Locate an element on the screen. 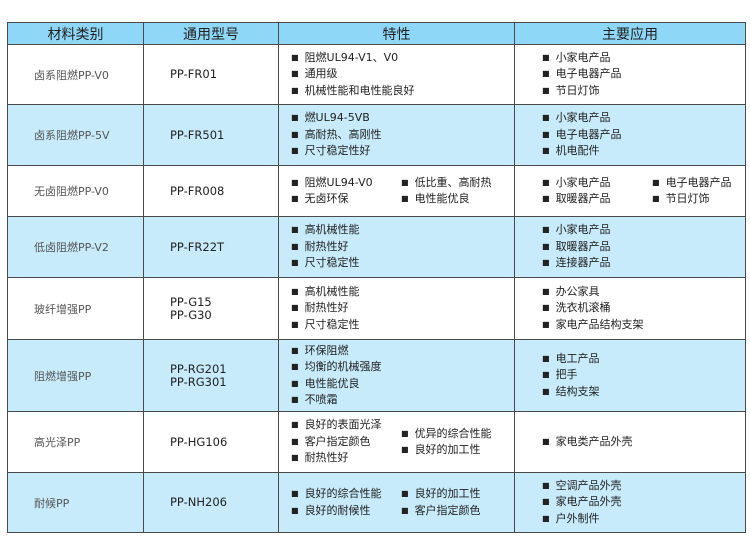  features-item: 高机械性能 is located at coordinates (346, 292).